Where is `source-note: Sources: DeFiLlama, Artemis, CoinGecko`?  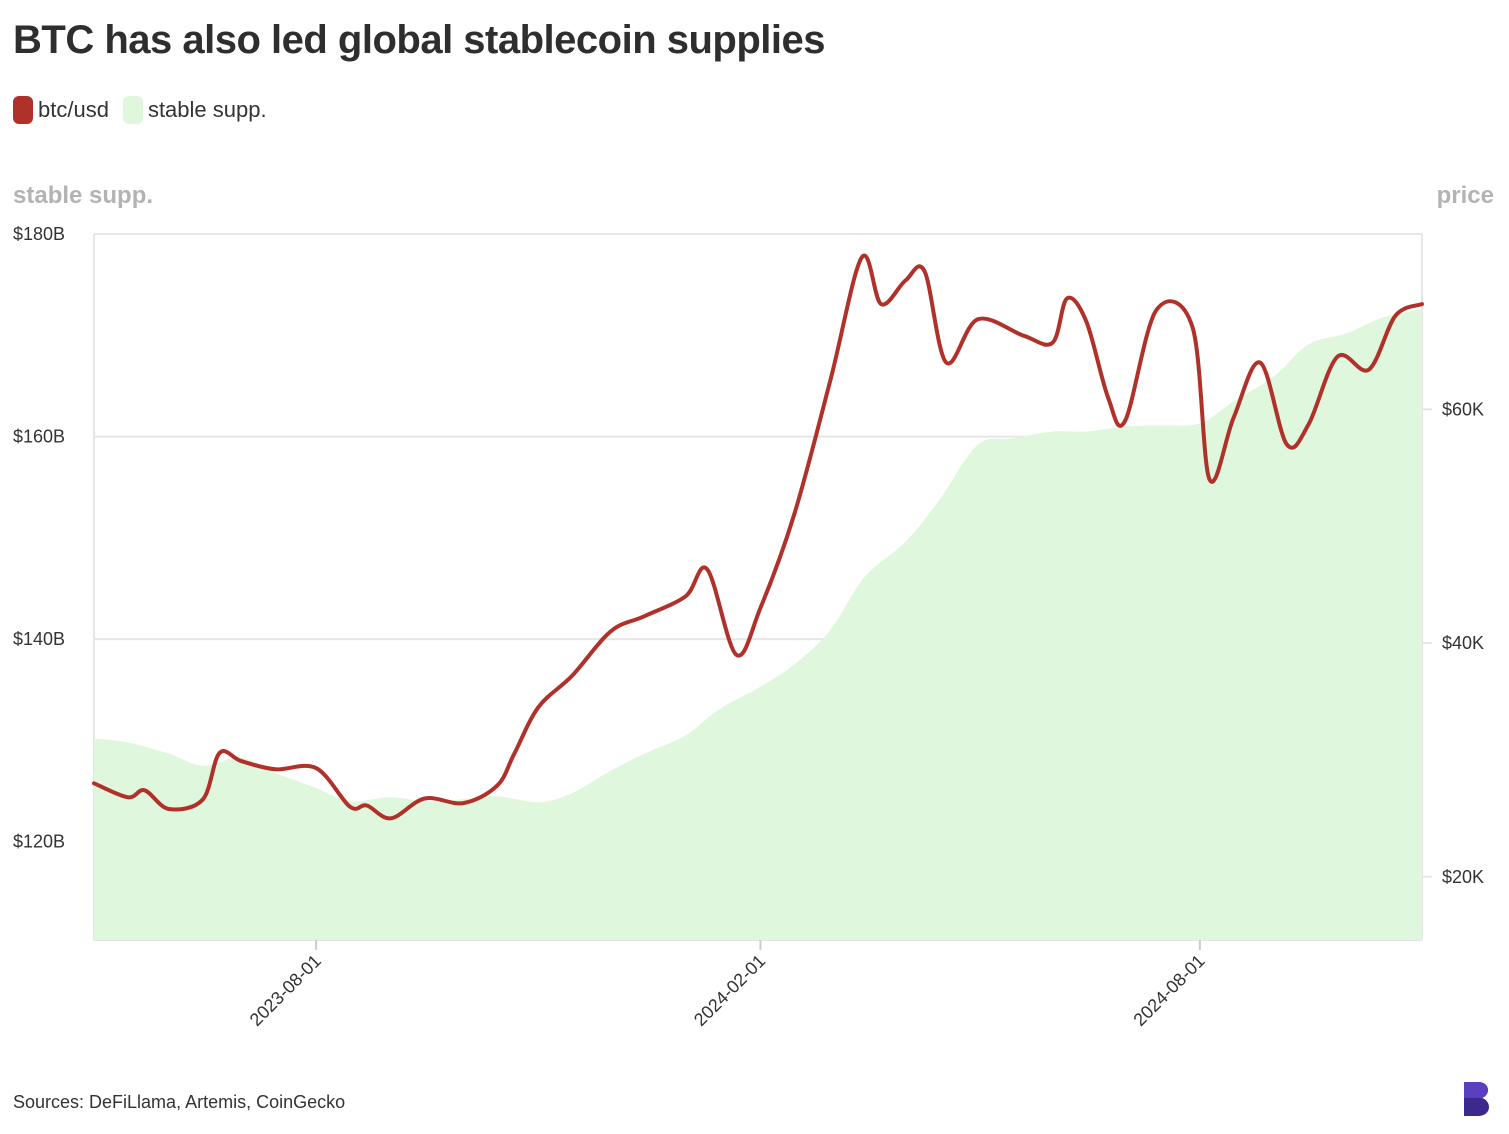 source-note: Sources: DeFiLlama, Artemis, CoinGecko is located at coordinates (179, 1102).